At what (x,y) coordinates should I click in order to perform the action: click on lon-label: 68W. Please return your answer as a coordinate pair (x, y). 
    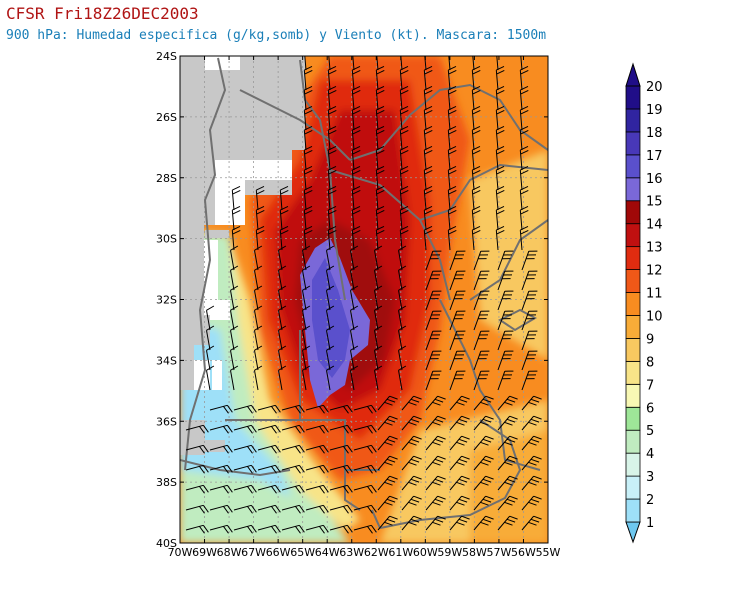
    Looking at the image, I should click on (229, 552).